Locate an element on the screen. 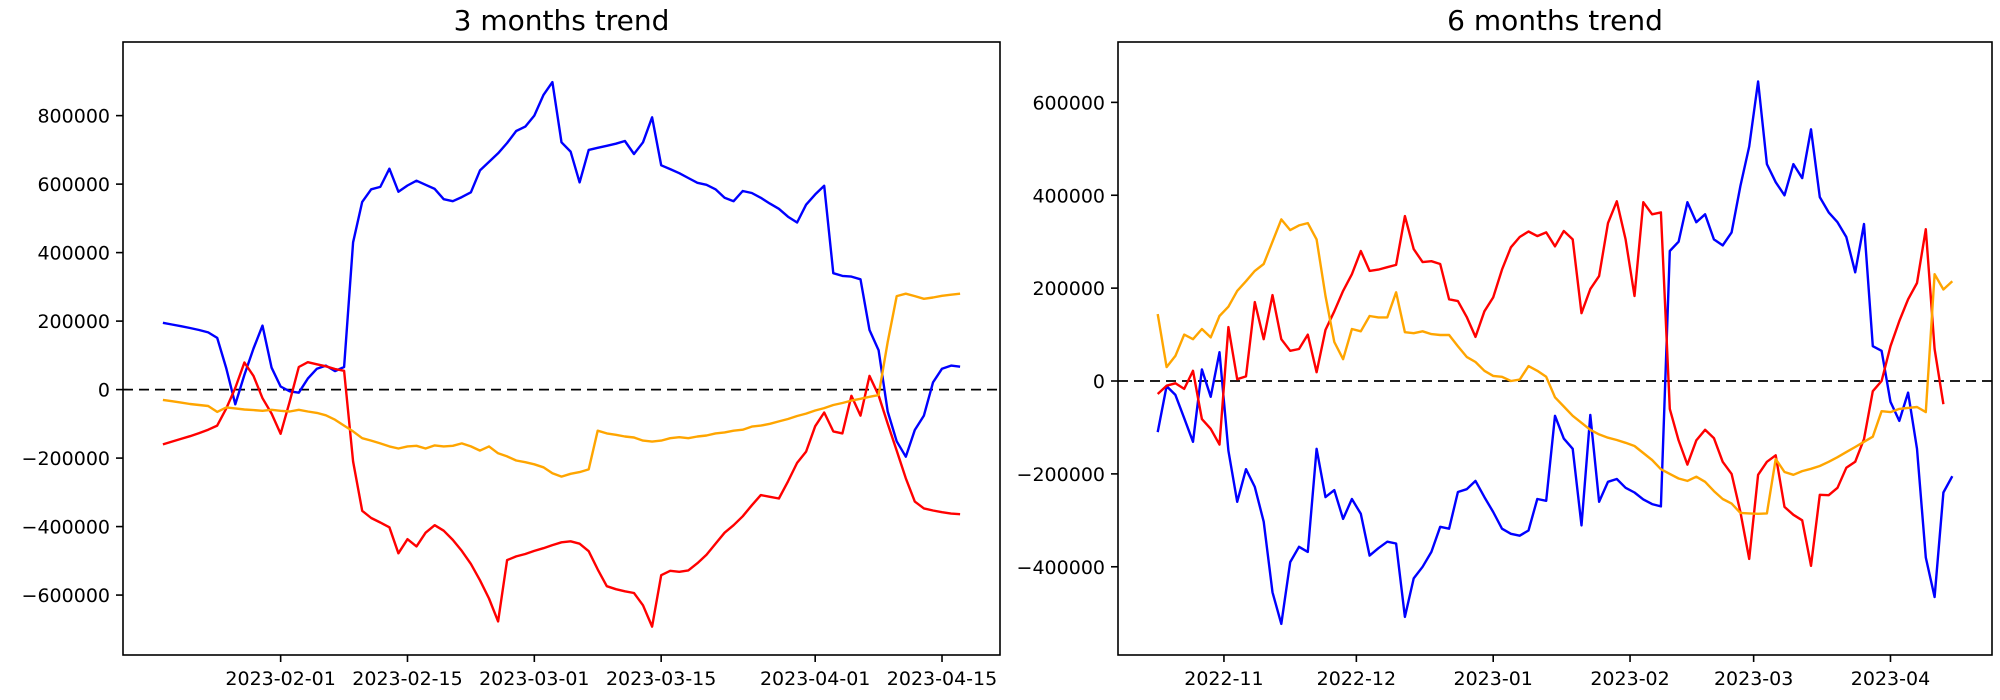 The width and height of the screenshot is (2000, 700). y-tick-label: −600000 is located at coordinates (66, 596).